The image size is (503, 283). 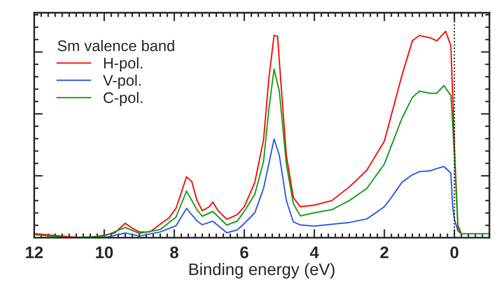 I want to click on legend-label: H-pol., so click(x=123, y=64).